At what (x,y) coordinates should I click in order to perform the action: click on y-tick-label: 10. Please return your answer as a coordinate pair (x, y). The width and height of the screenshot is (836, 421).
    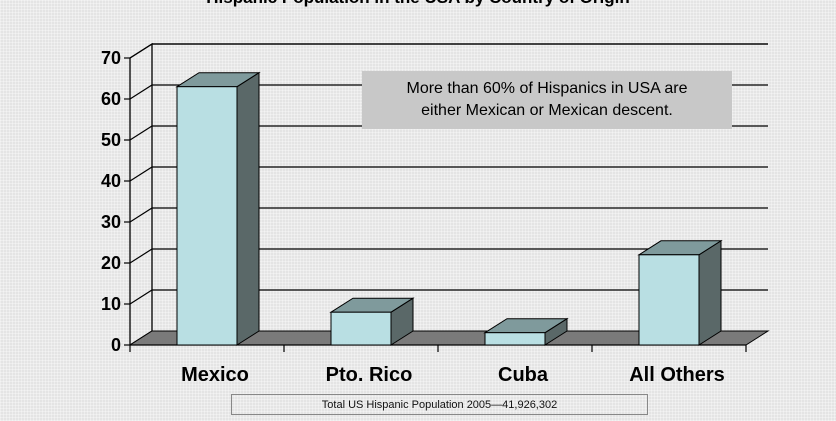
    Looking at the image, I should click on (111, 304).